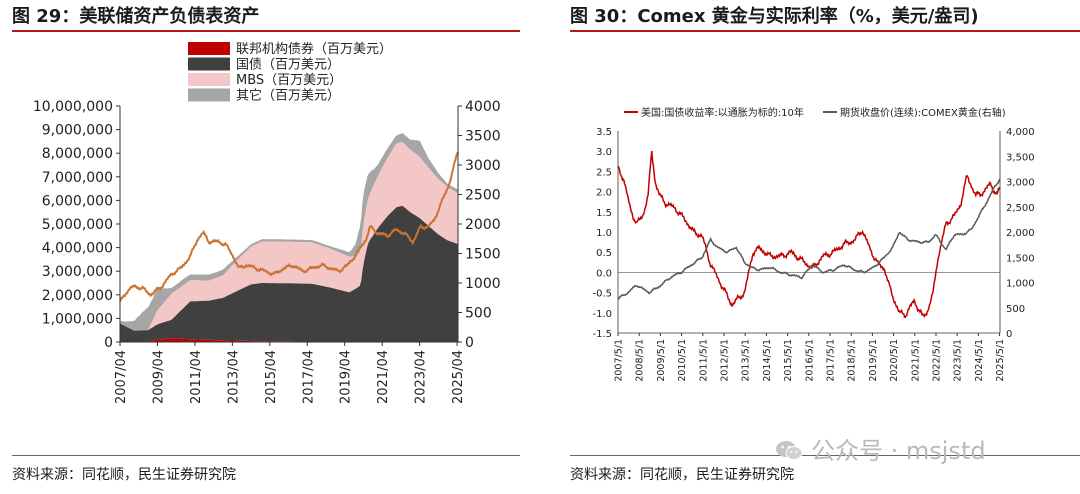 This screenshot has width=1080, height=494. Describe the element at coordinates (483, 166) in the screenshot. I see `right-y-tick-label: 3000` at that location.